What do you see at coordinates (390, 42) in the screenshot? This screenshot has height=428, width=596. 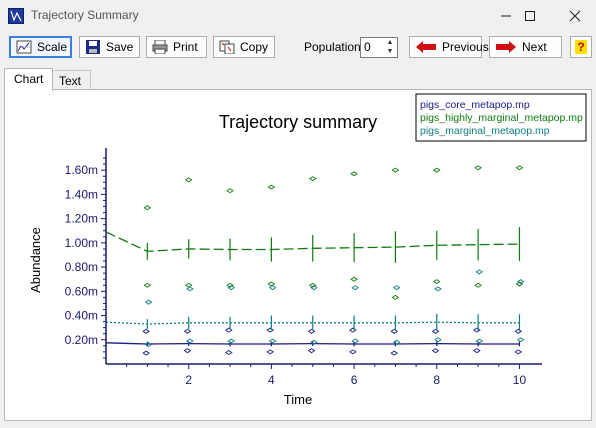 I see `spin-up-icon: ▲` at bounding box center [390, 42].